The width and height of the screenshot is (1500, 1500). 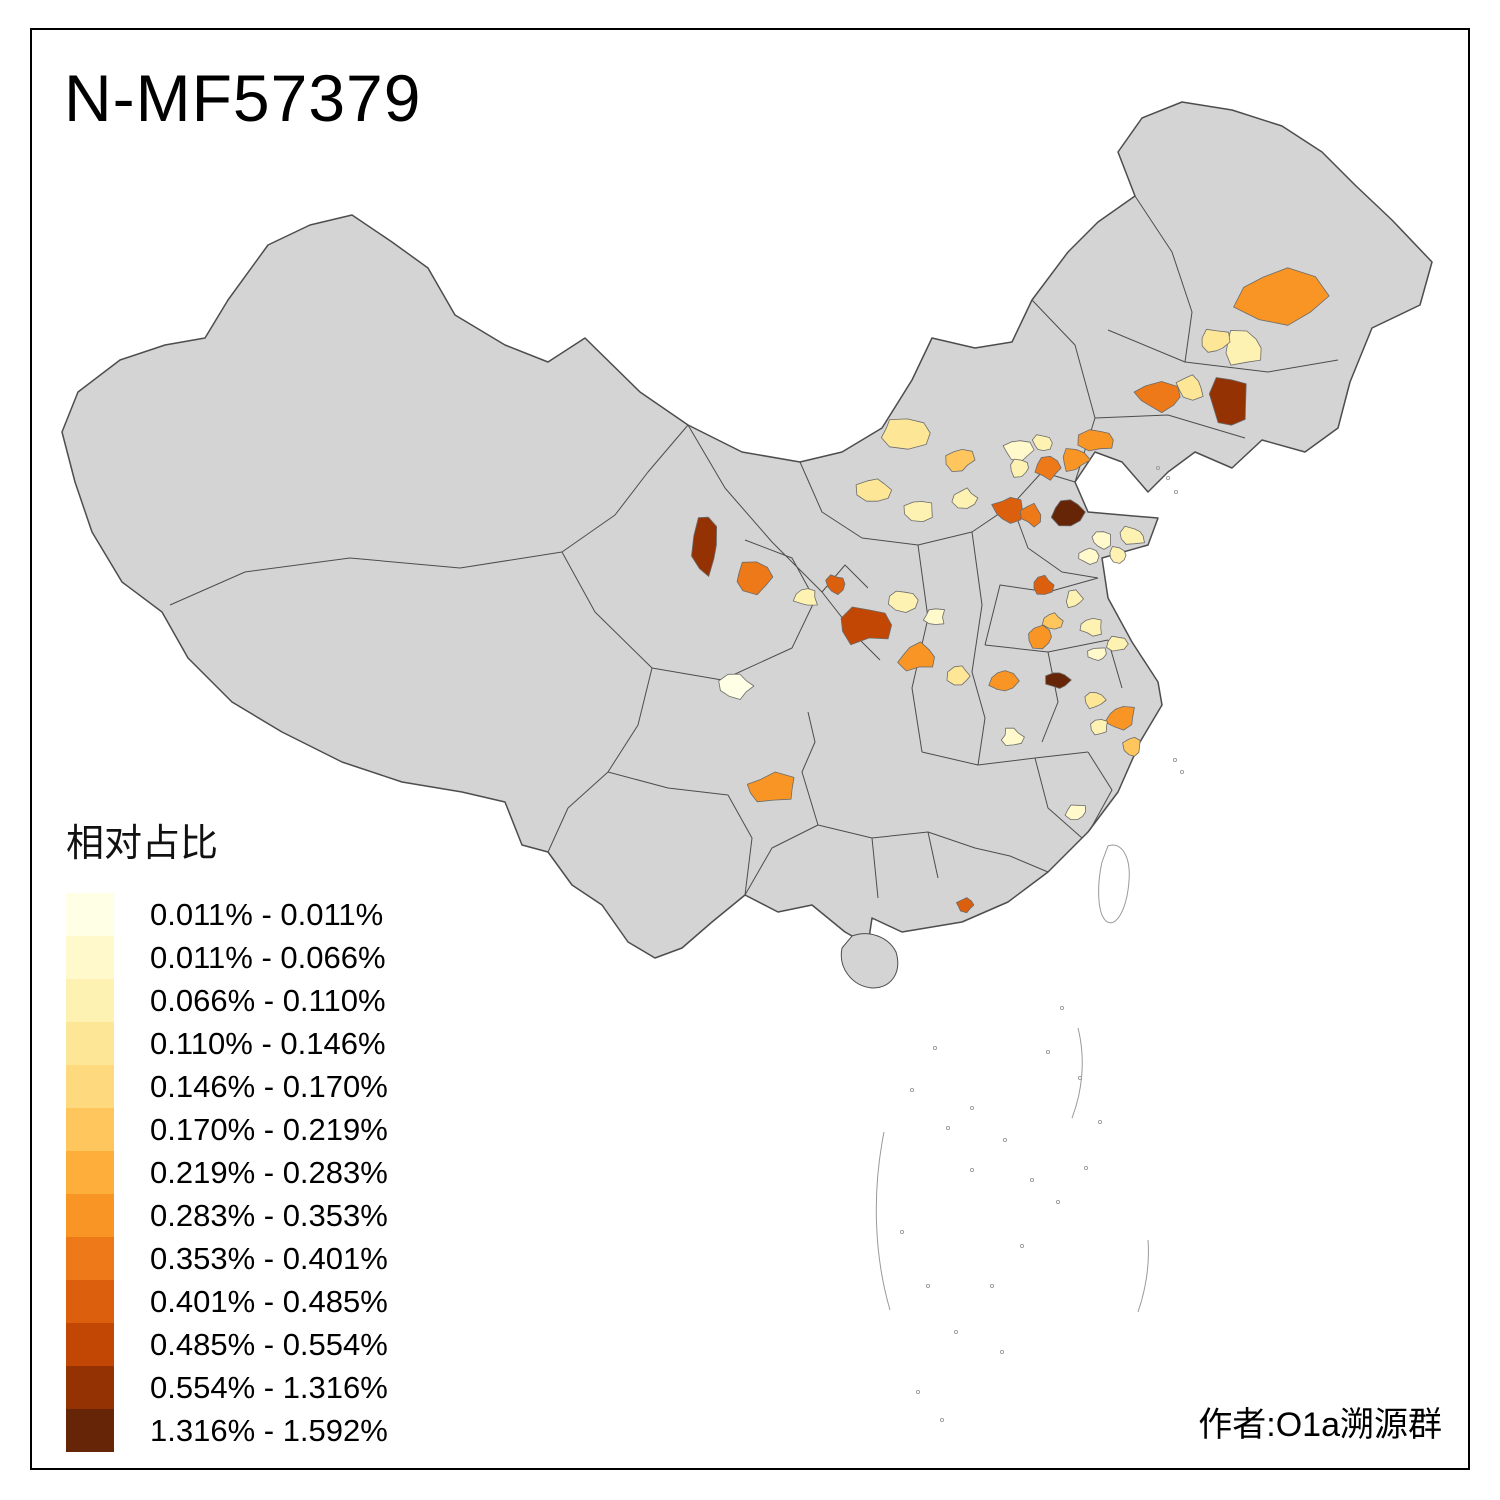 I want to click on legend-label: 1.316% - 1.592%, so click(x=269, y=1430).